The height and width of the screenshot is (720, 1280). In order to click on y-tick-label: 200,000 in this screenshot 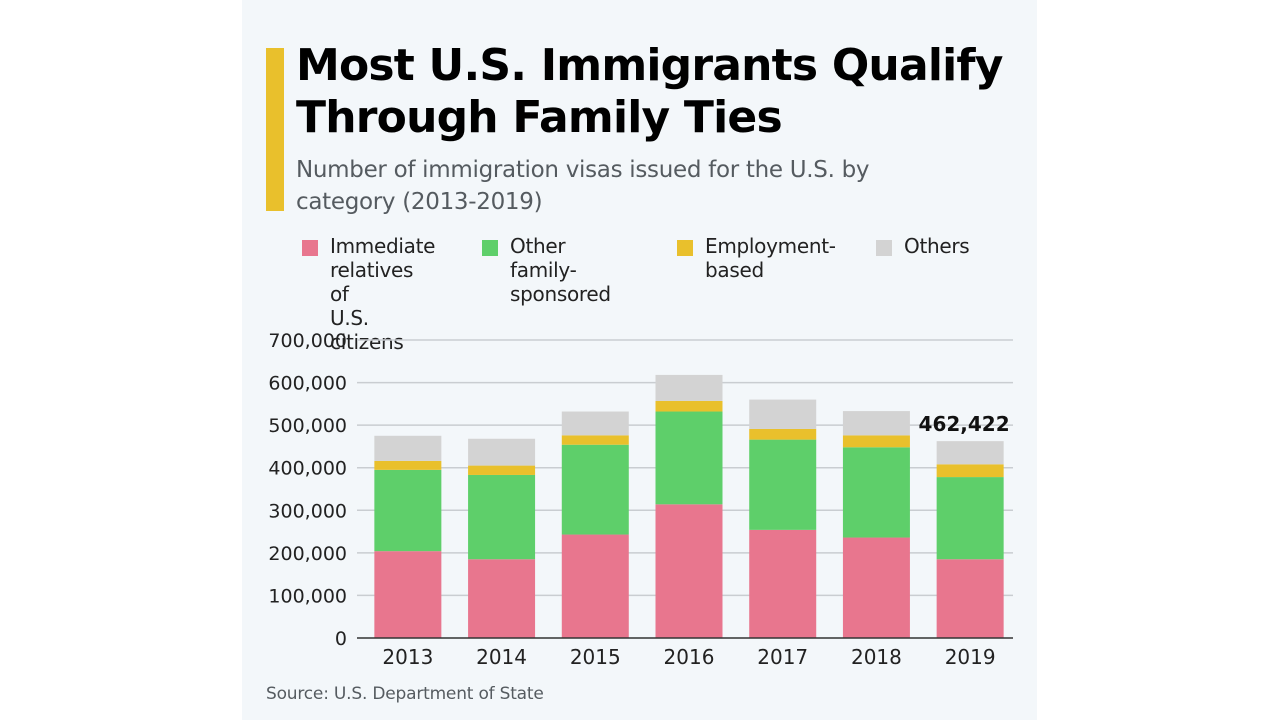, I will do `click(307, 554)`.